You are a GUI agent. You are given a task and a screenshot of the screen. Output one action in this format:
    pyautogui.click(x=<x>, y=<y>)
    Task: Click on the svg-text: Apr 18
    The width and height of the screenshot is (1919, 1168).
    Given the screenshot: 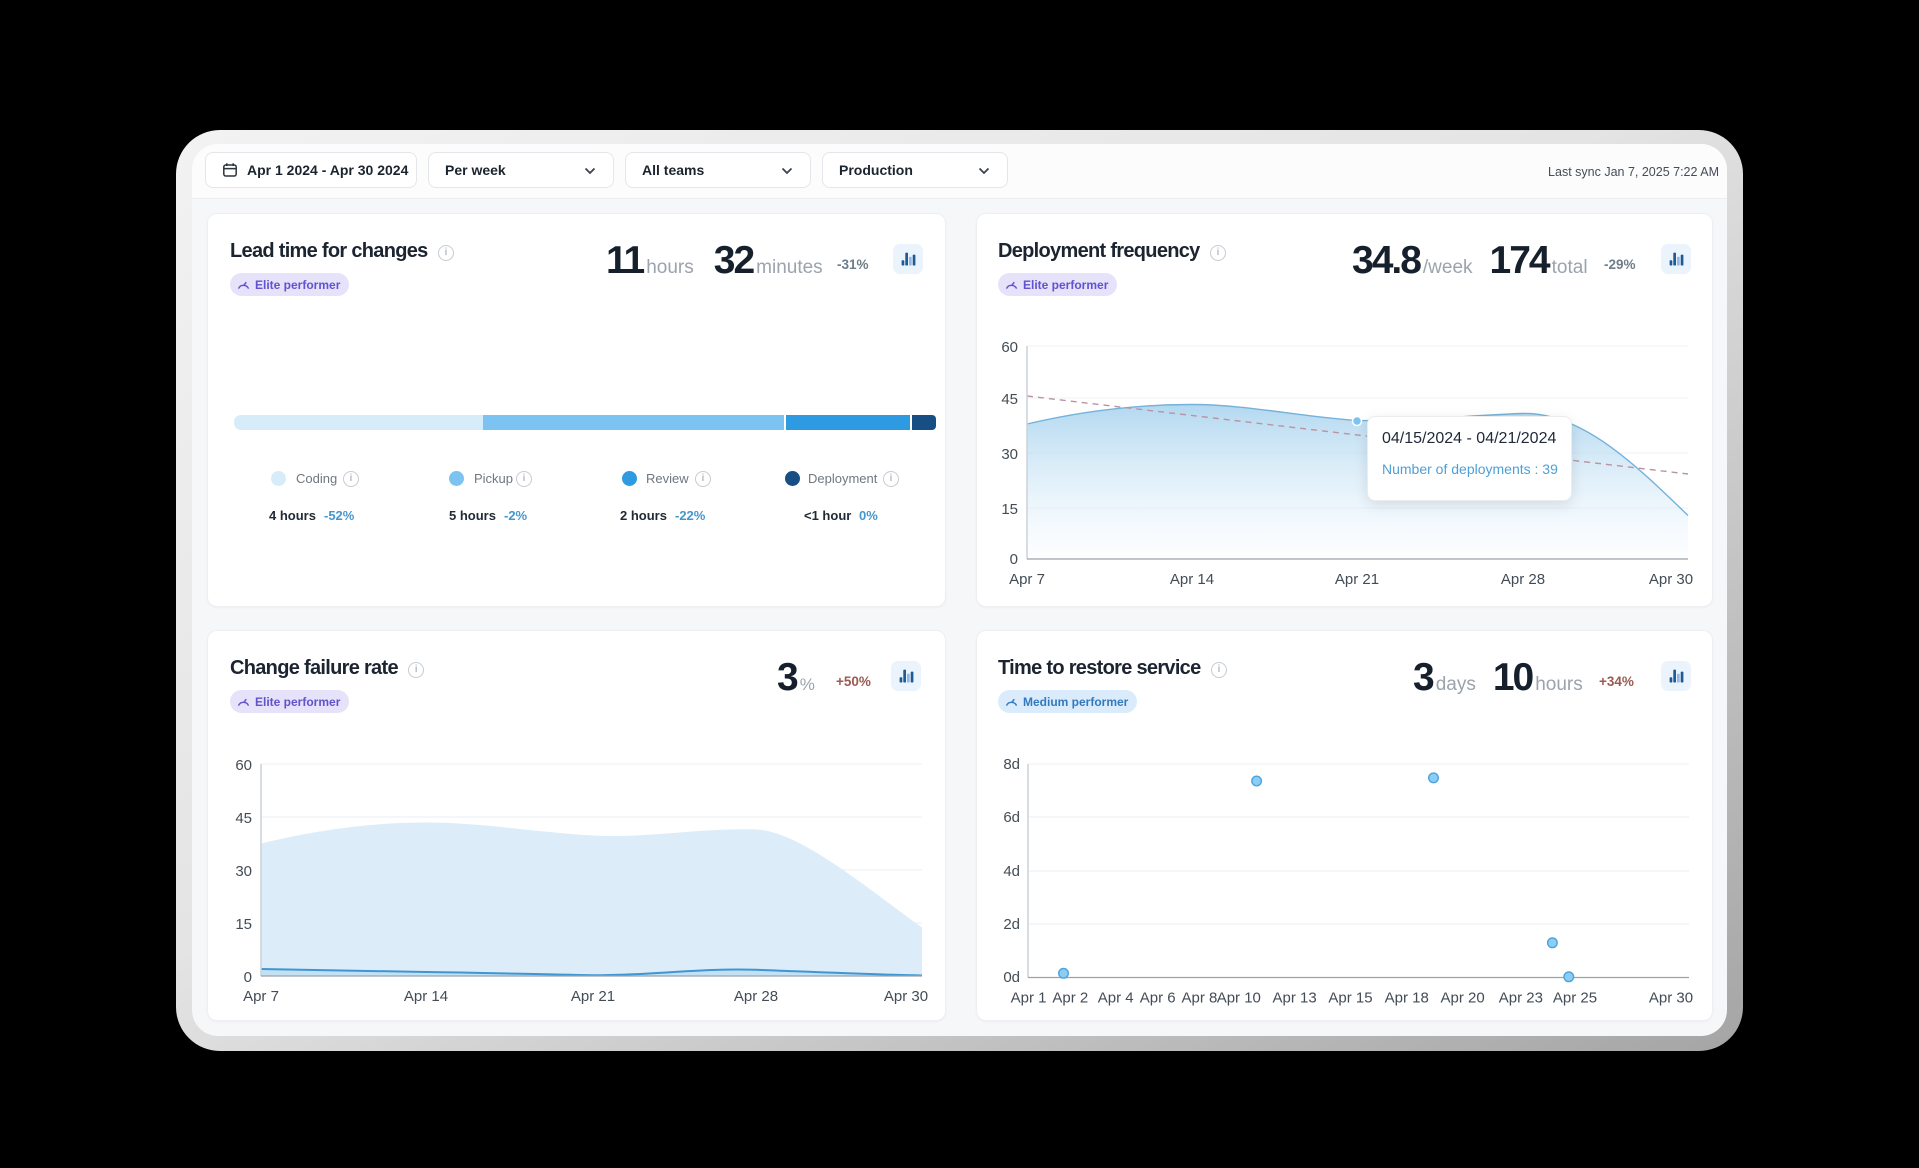 What is the action you would take?
    pyautogui.click(x=1407, y=998)
    